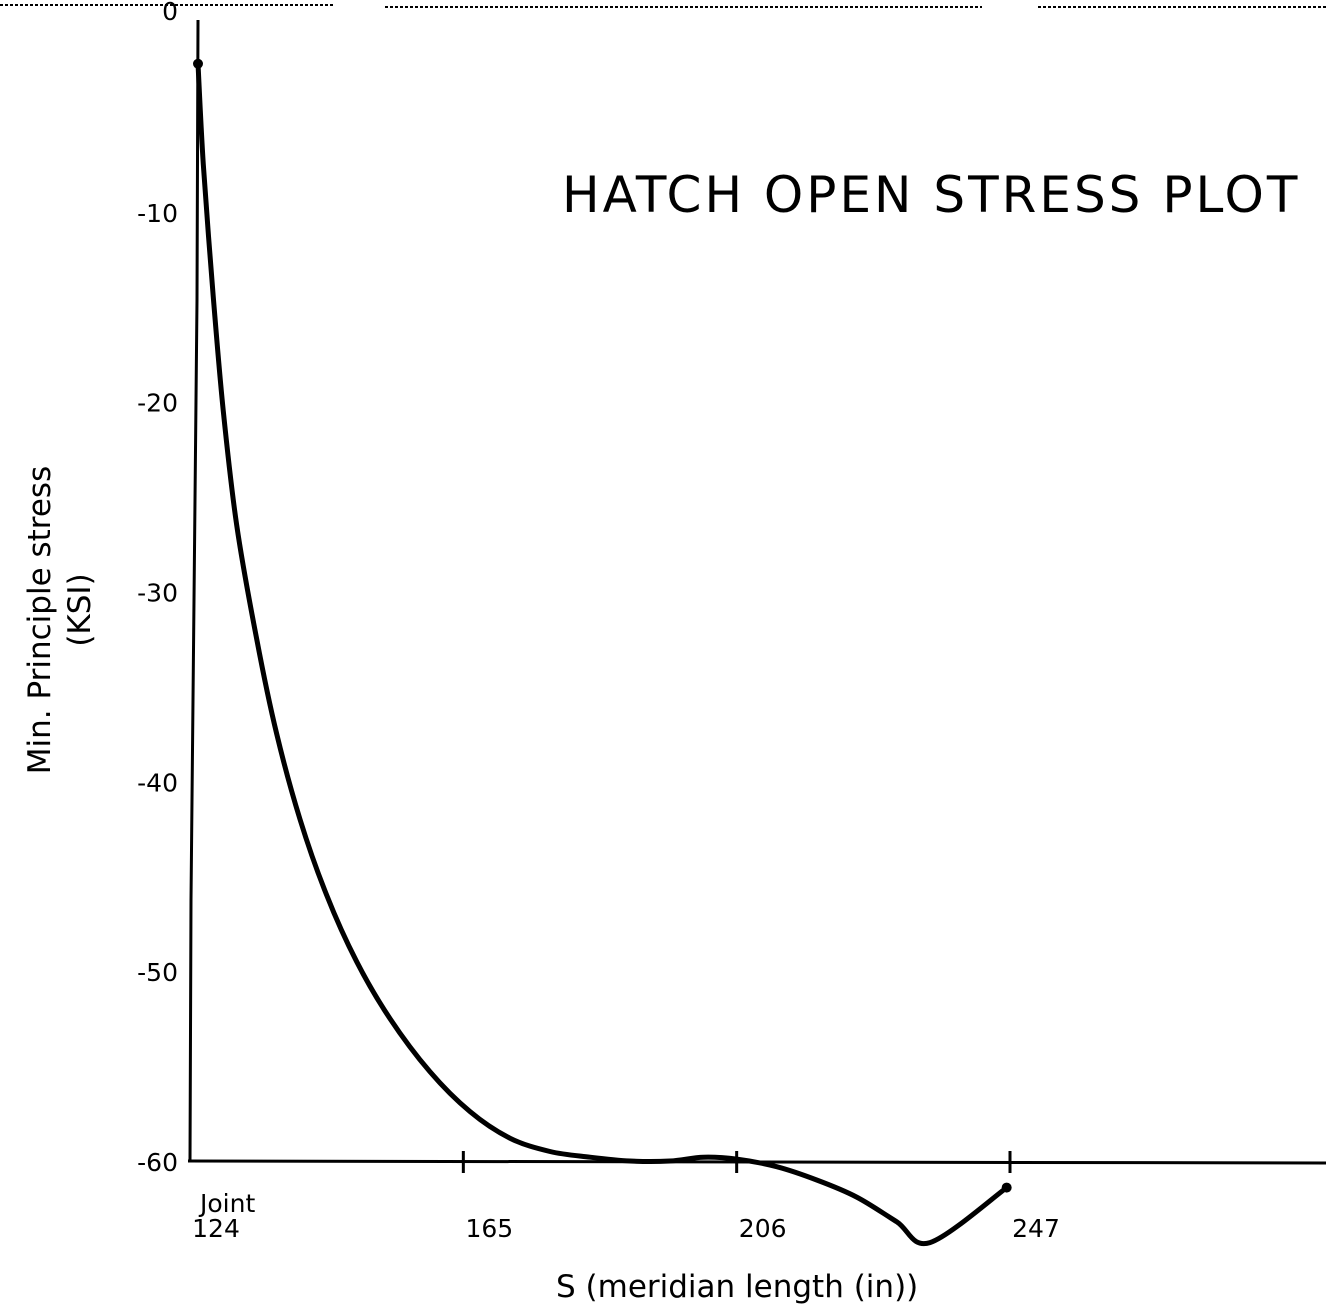 This screenshot has width=1326, height=1312. Describe the element at coordinates (763, 1228) in the screenshot. I see `x-tick-label: 206` at that location.